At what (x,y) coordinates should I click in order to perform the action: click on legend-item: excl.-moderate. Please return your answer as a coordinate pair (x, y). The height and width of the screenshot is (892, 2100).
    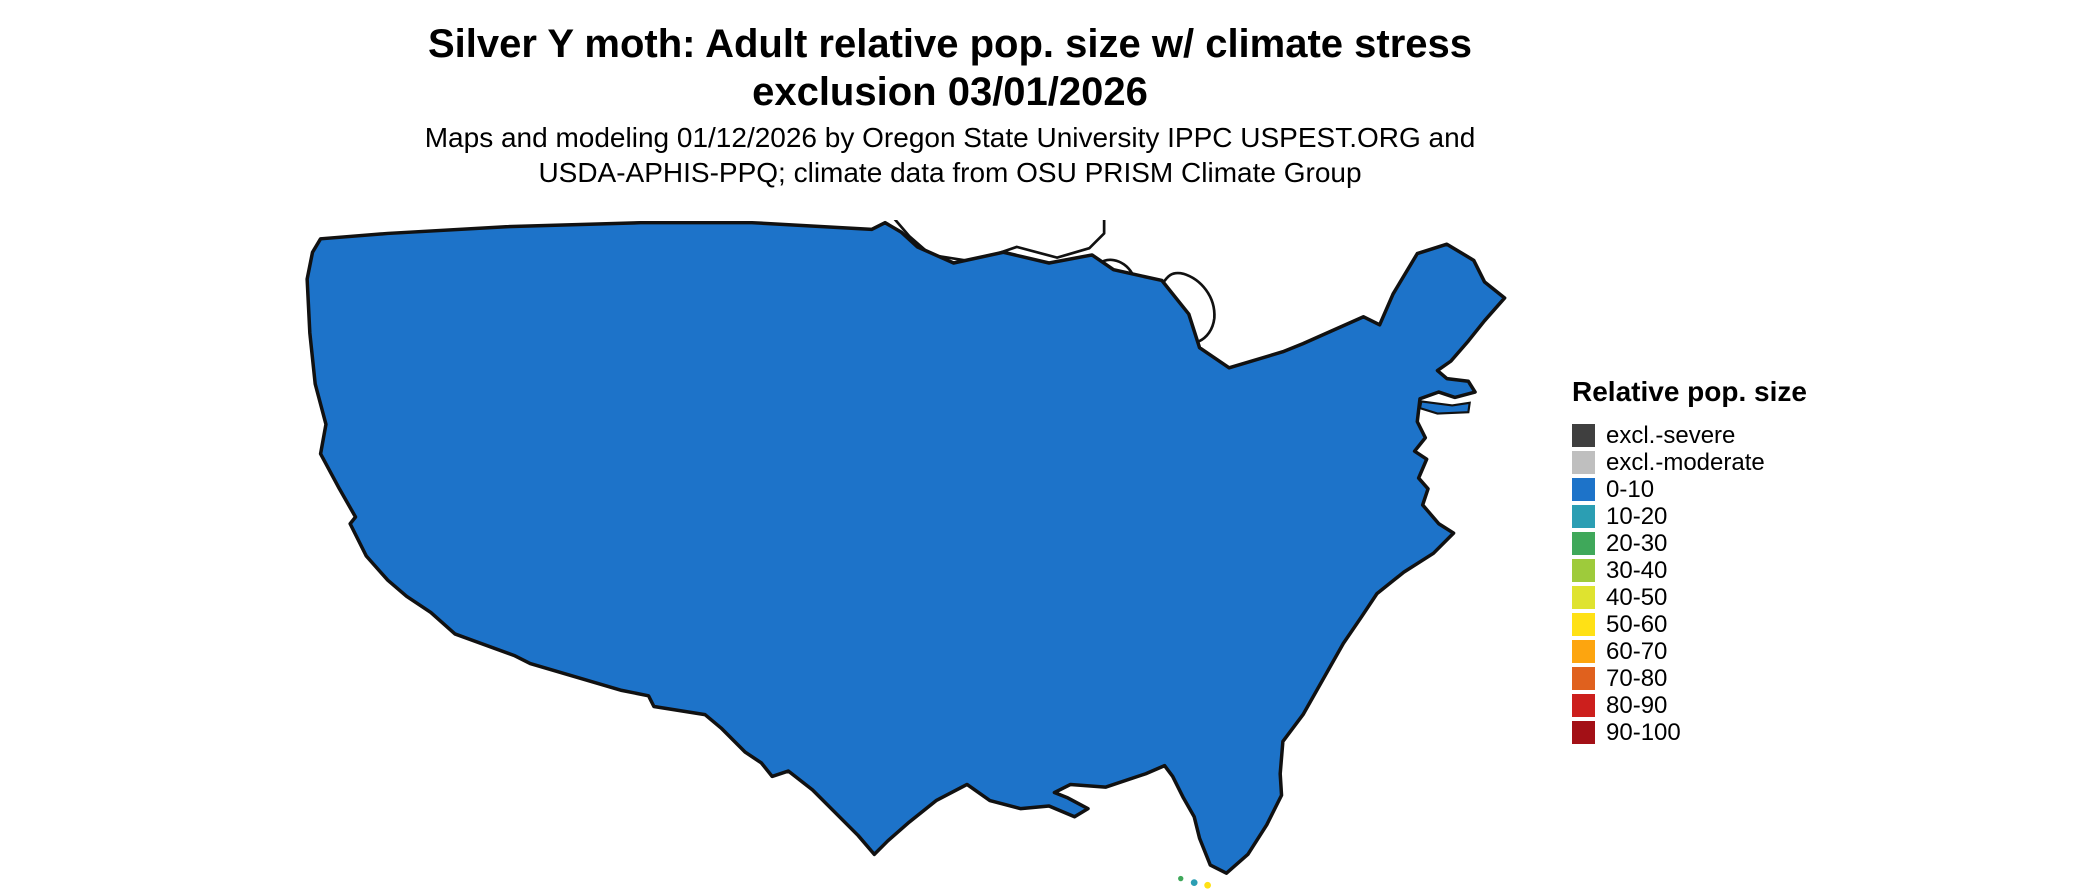
    Looking at the image, I should click on (1689, 462).